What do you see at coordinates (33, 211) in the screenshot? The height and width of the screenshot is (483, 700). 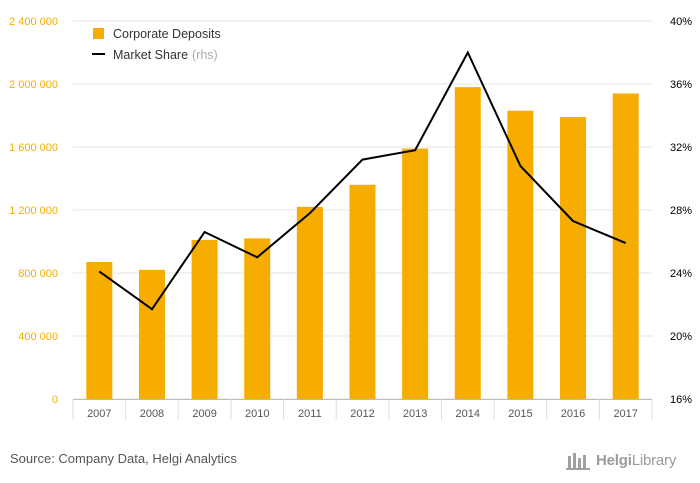 I see `y-left-tick-label: 1 200 000` at bounding box center [33, 211].